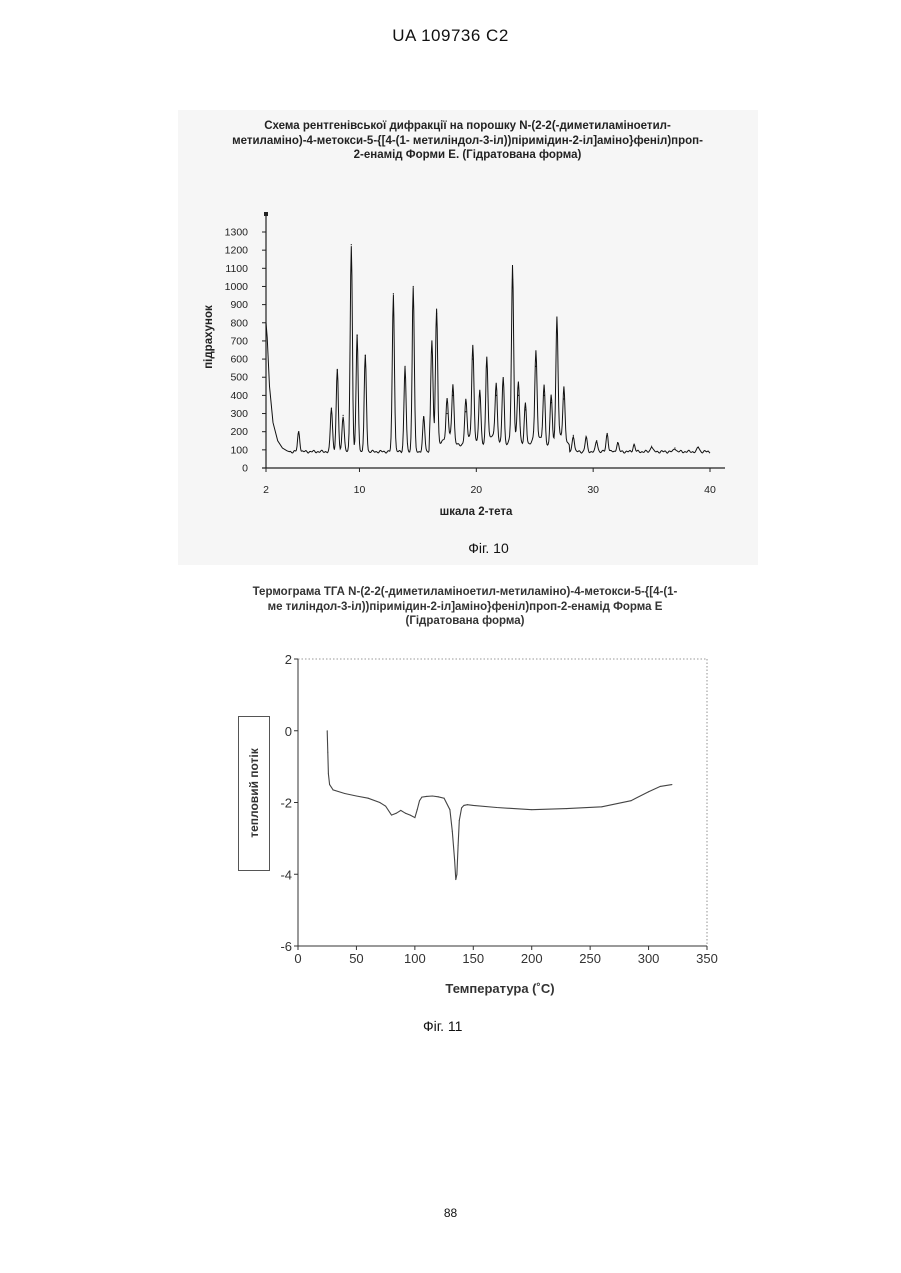  What do you see at coordinates (649, 958) in the screenshot?
I see `tga-x-tick-label: 300` at bounding box center [649, 958].